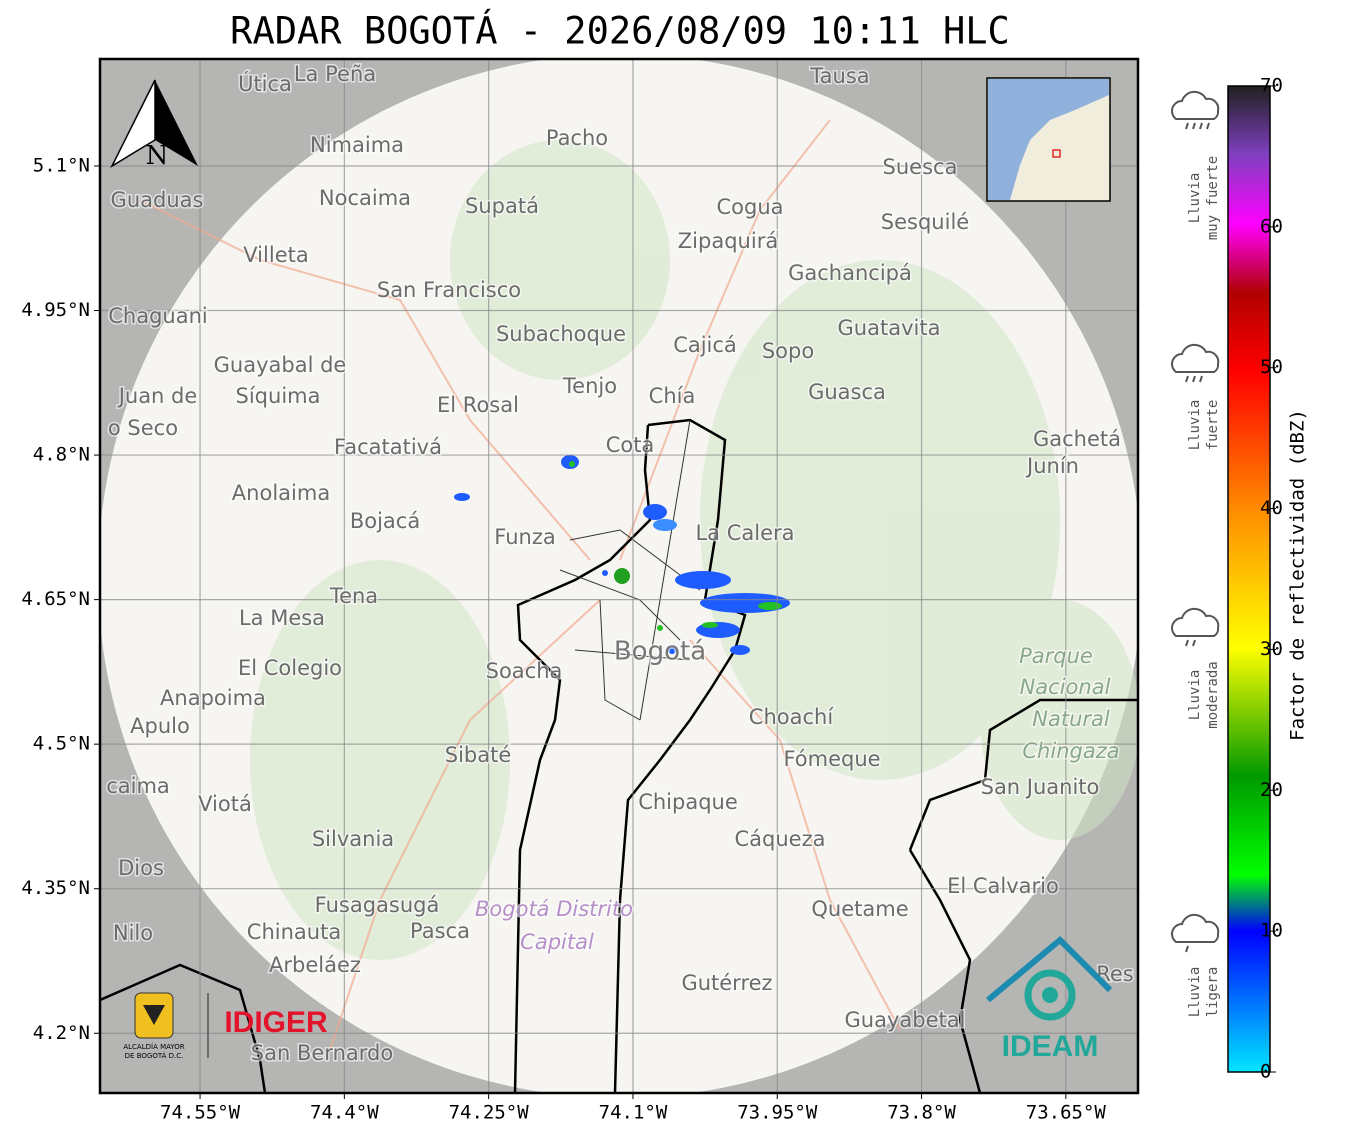 This screenshot has width=1349, height=1139. What do you see at coordinates (920, 167) in the screenshot?
I see `place-label: Suesca` at bounding box center [920, 167].